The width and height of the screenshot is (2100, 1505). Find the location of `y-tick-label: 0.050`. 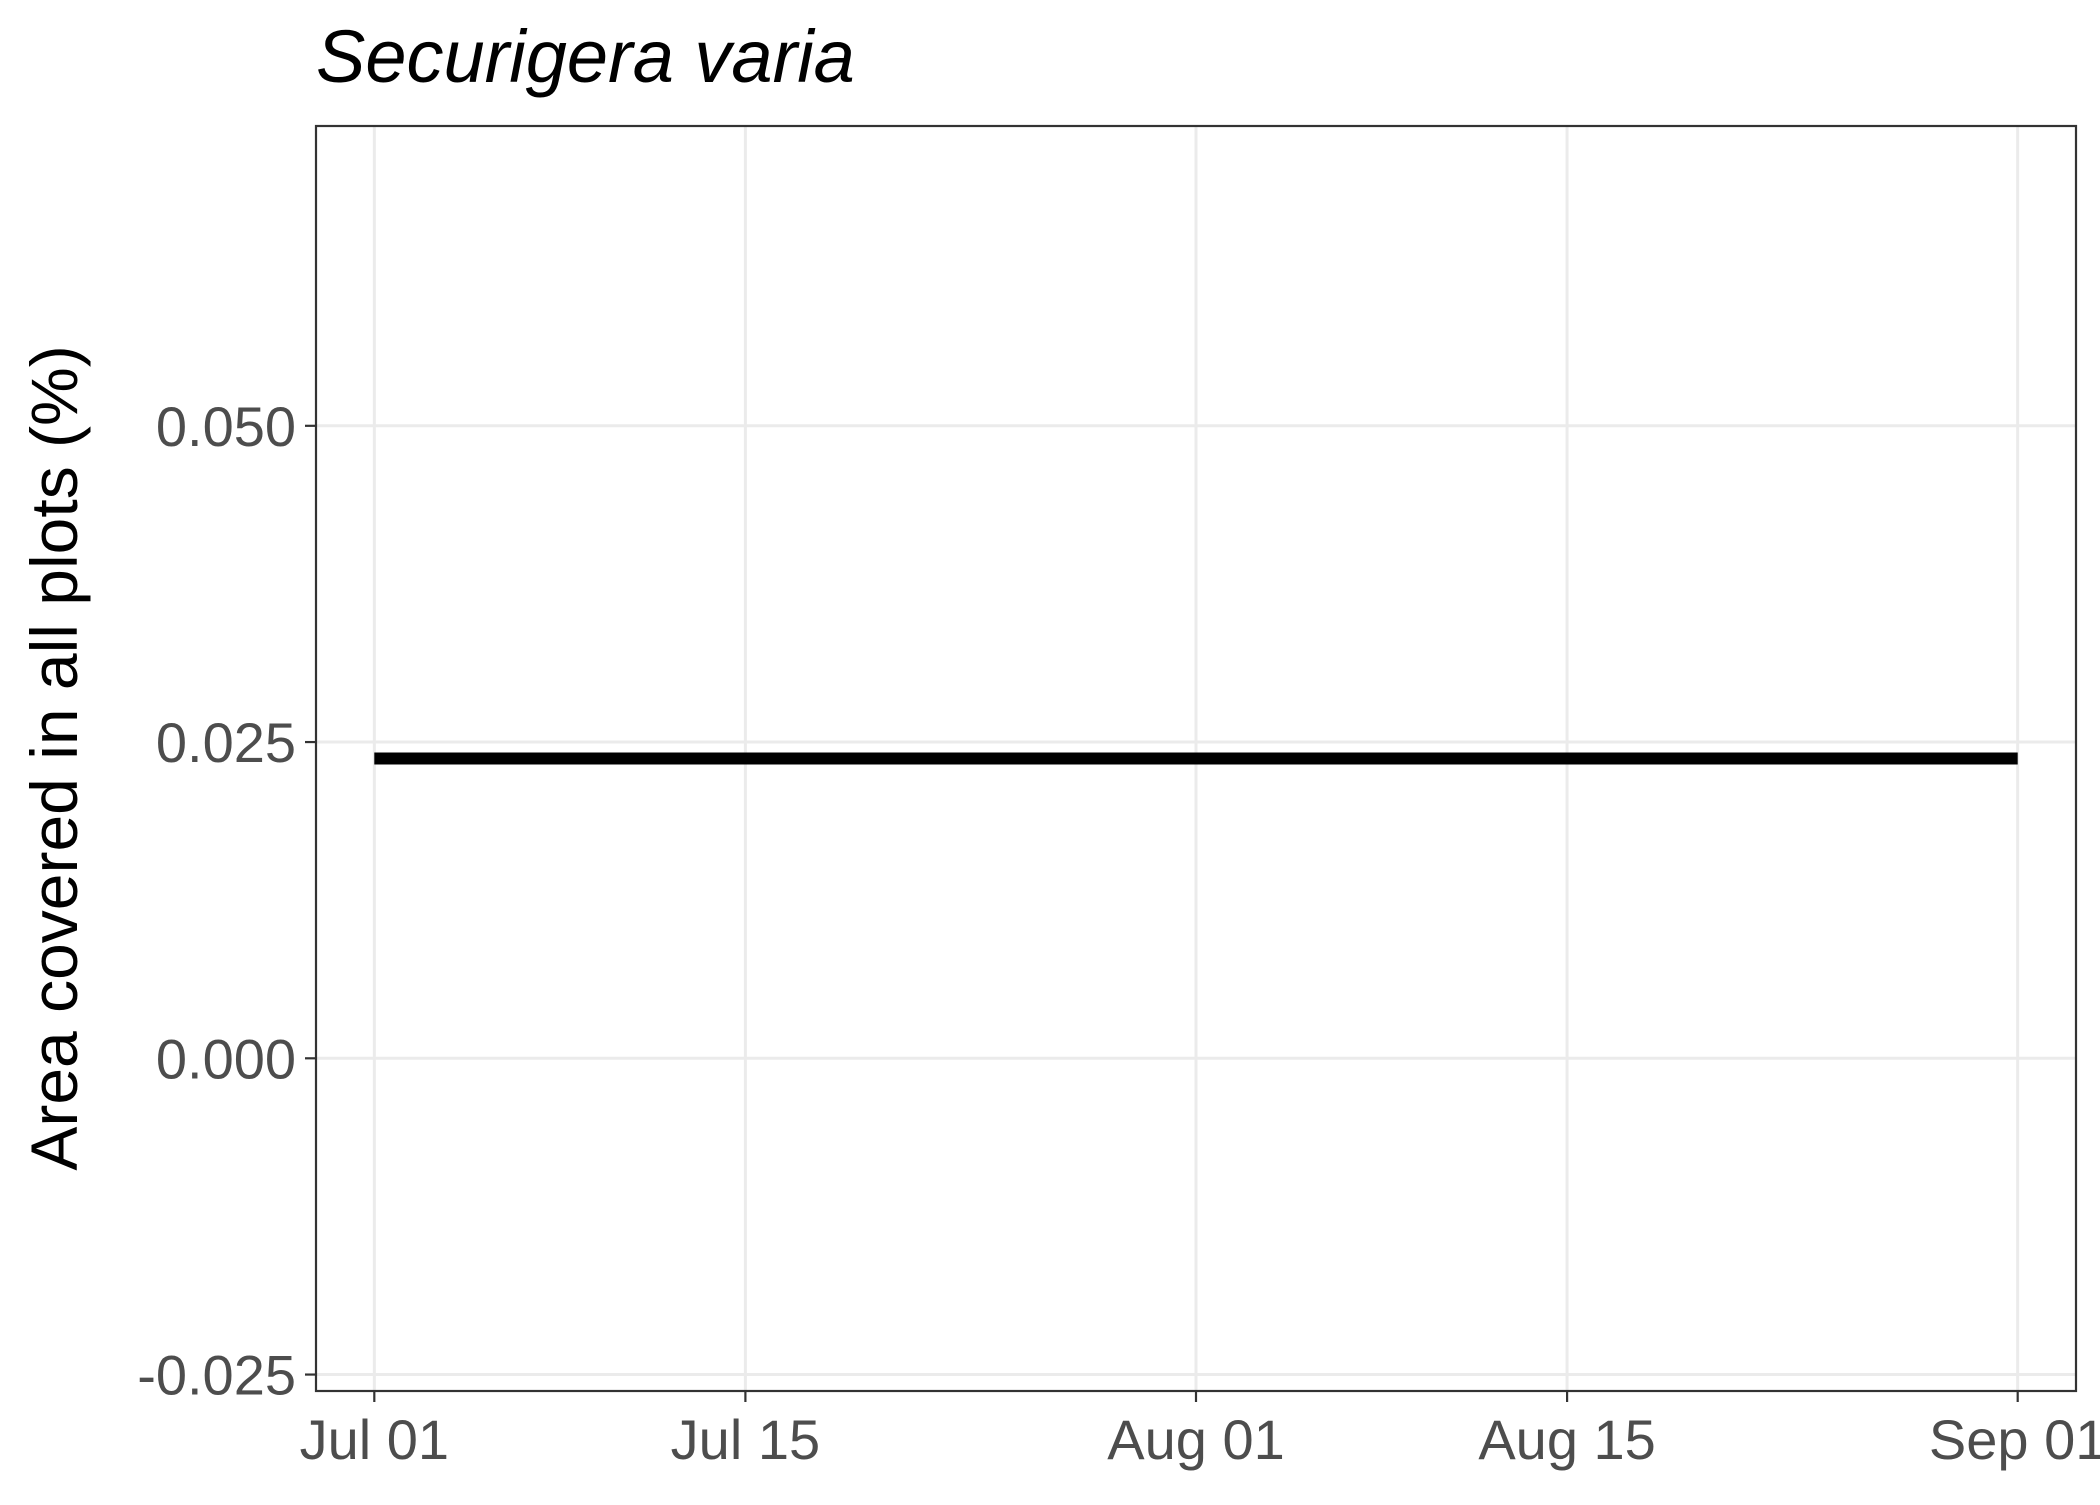

y-tick-label: 0.050 is located at coordinates (226, 426).